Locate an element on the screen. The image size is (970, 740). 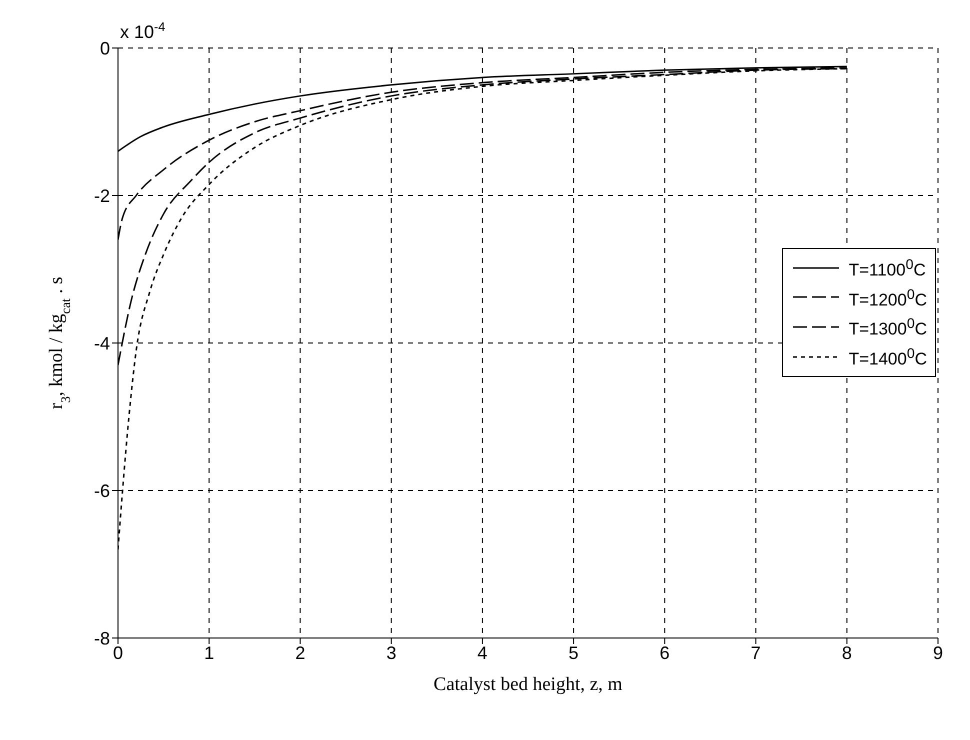
x-tick-label: 5 is located at coordinates (573, 652).